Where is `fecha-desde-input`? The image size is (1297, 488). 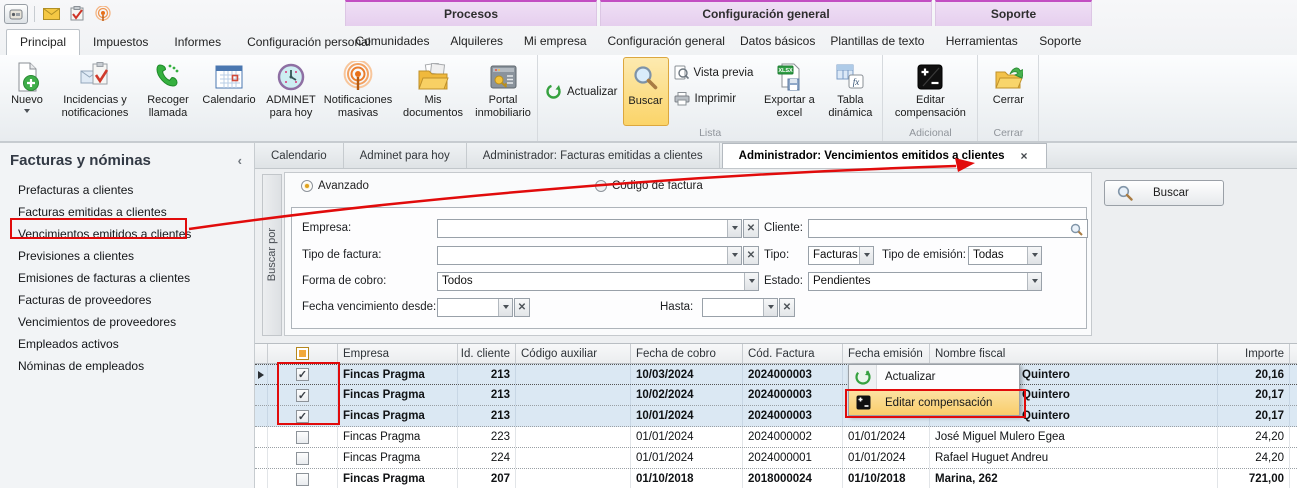 fecha-desde-input is located at coordinates (475, 307).